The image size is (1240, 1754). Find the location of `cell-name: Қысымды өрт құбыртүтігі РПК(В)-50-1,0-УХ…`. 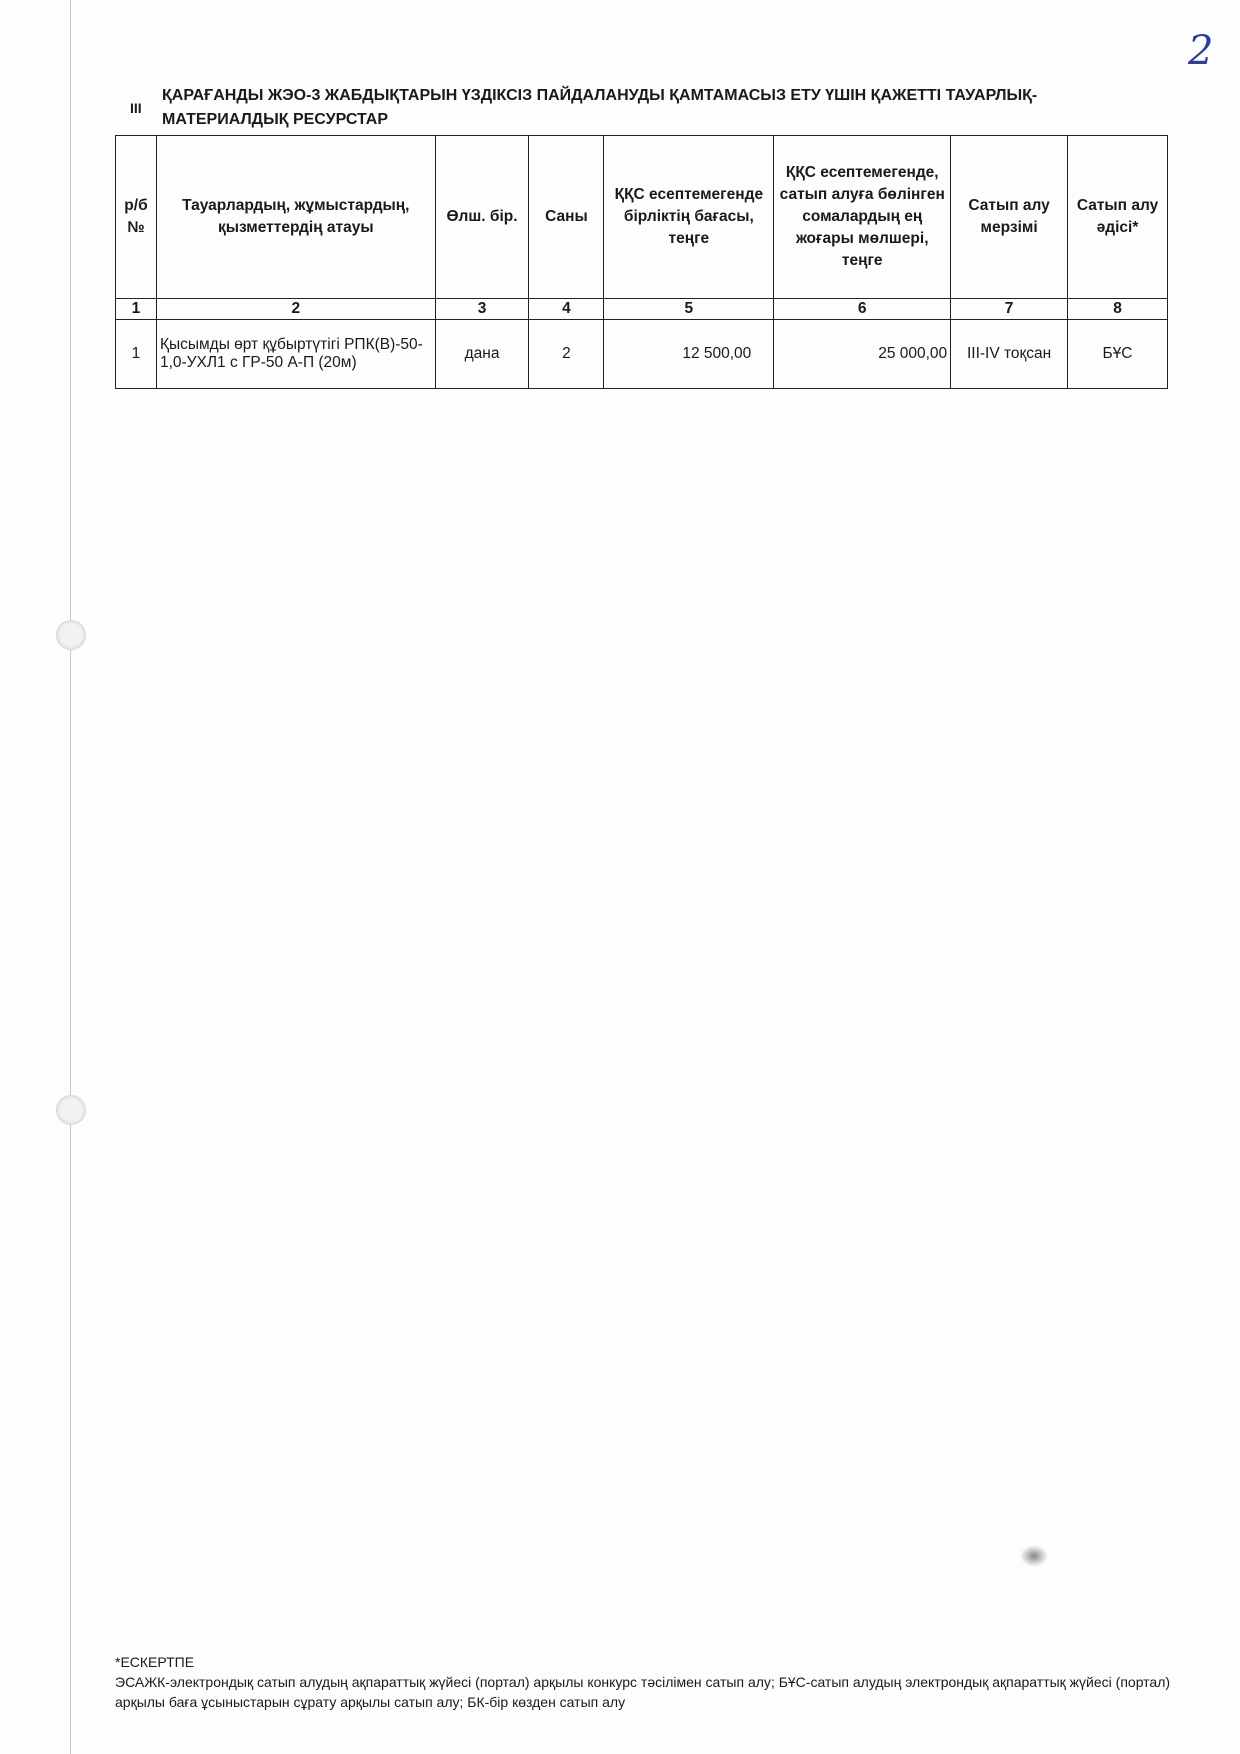

cell-name: Қысымды өрт құбыртүтігі РПК(В)-50-1,0-УХ… is located at coordinates (295, 354).